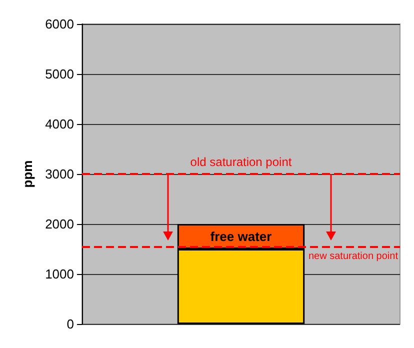  Describe the element at coordinates (59, 24) in the screenshot. I see `y-tick-label: 6000` at that location.